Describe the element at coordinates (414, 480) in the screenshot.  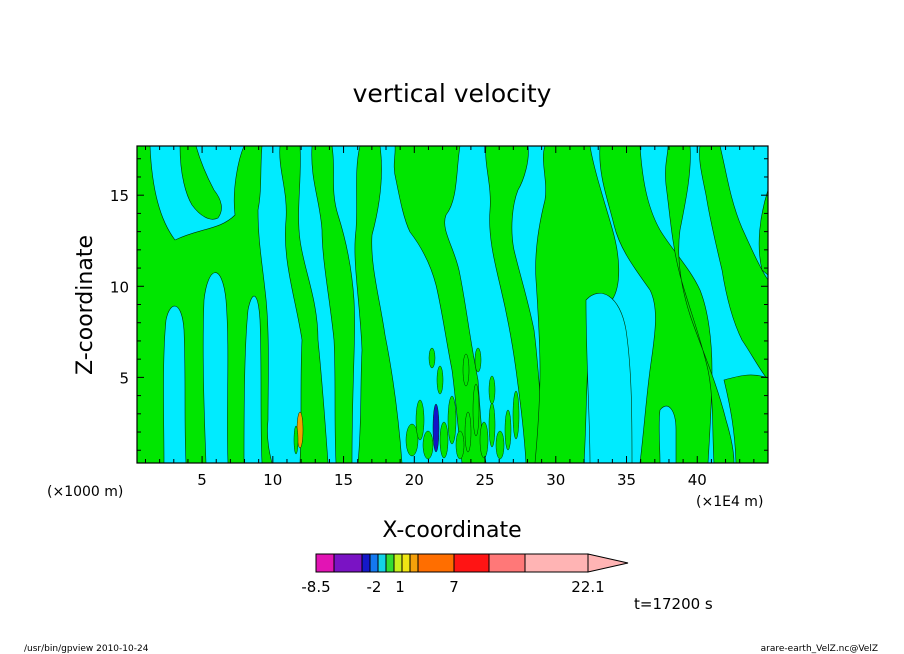
I see `x-tick-label: 20` at that location.